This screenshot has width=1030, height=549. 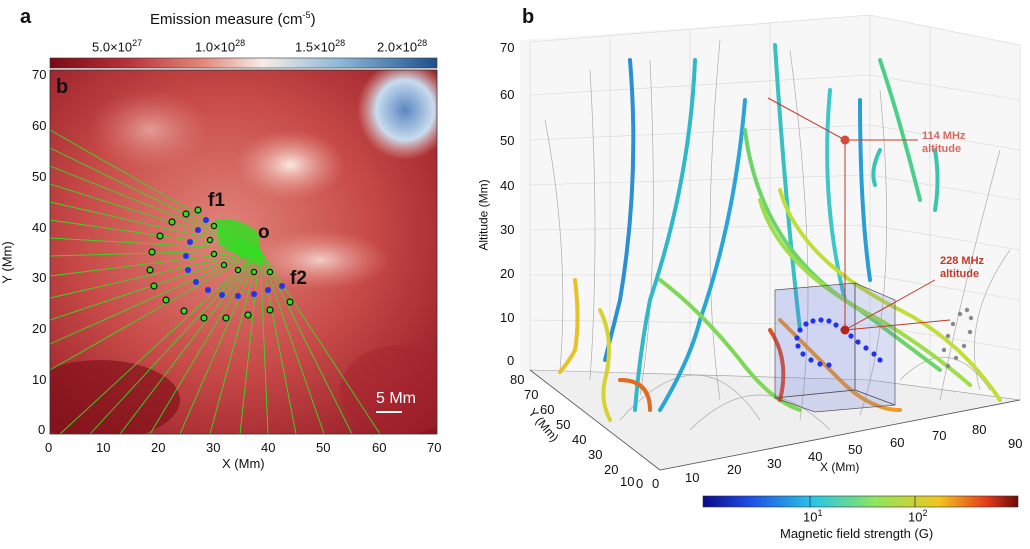 I want to click on ytick-a: 50, so click(x=39, y=176).